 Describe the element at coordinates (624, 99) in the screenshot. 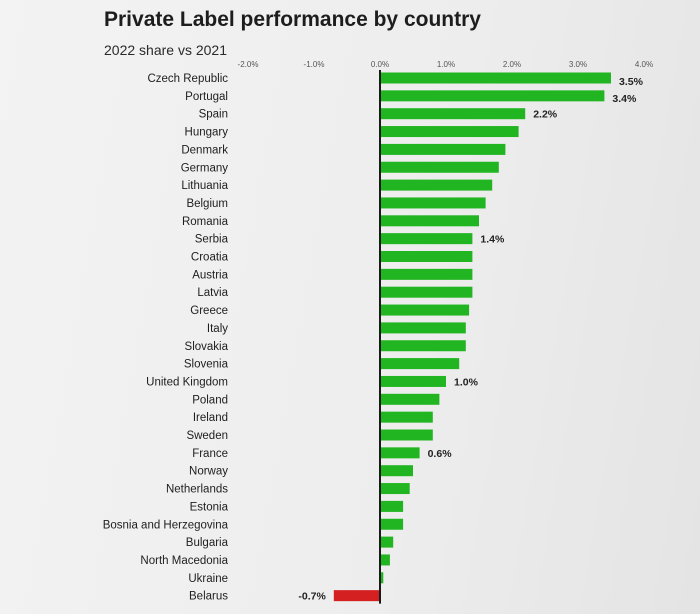

I see `data-label: 3.4%` at that location.